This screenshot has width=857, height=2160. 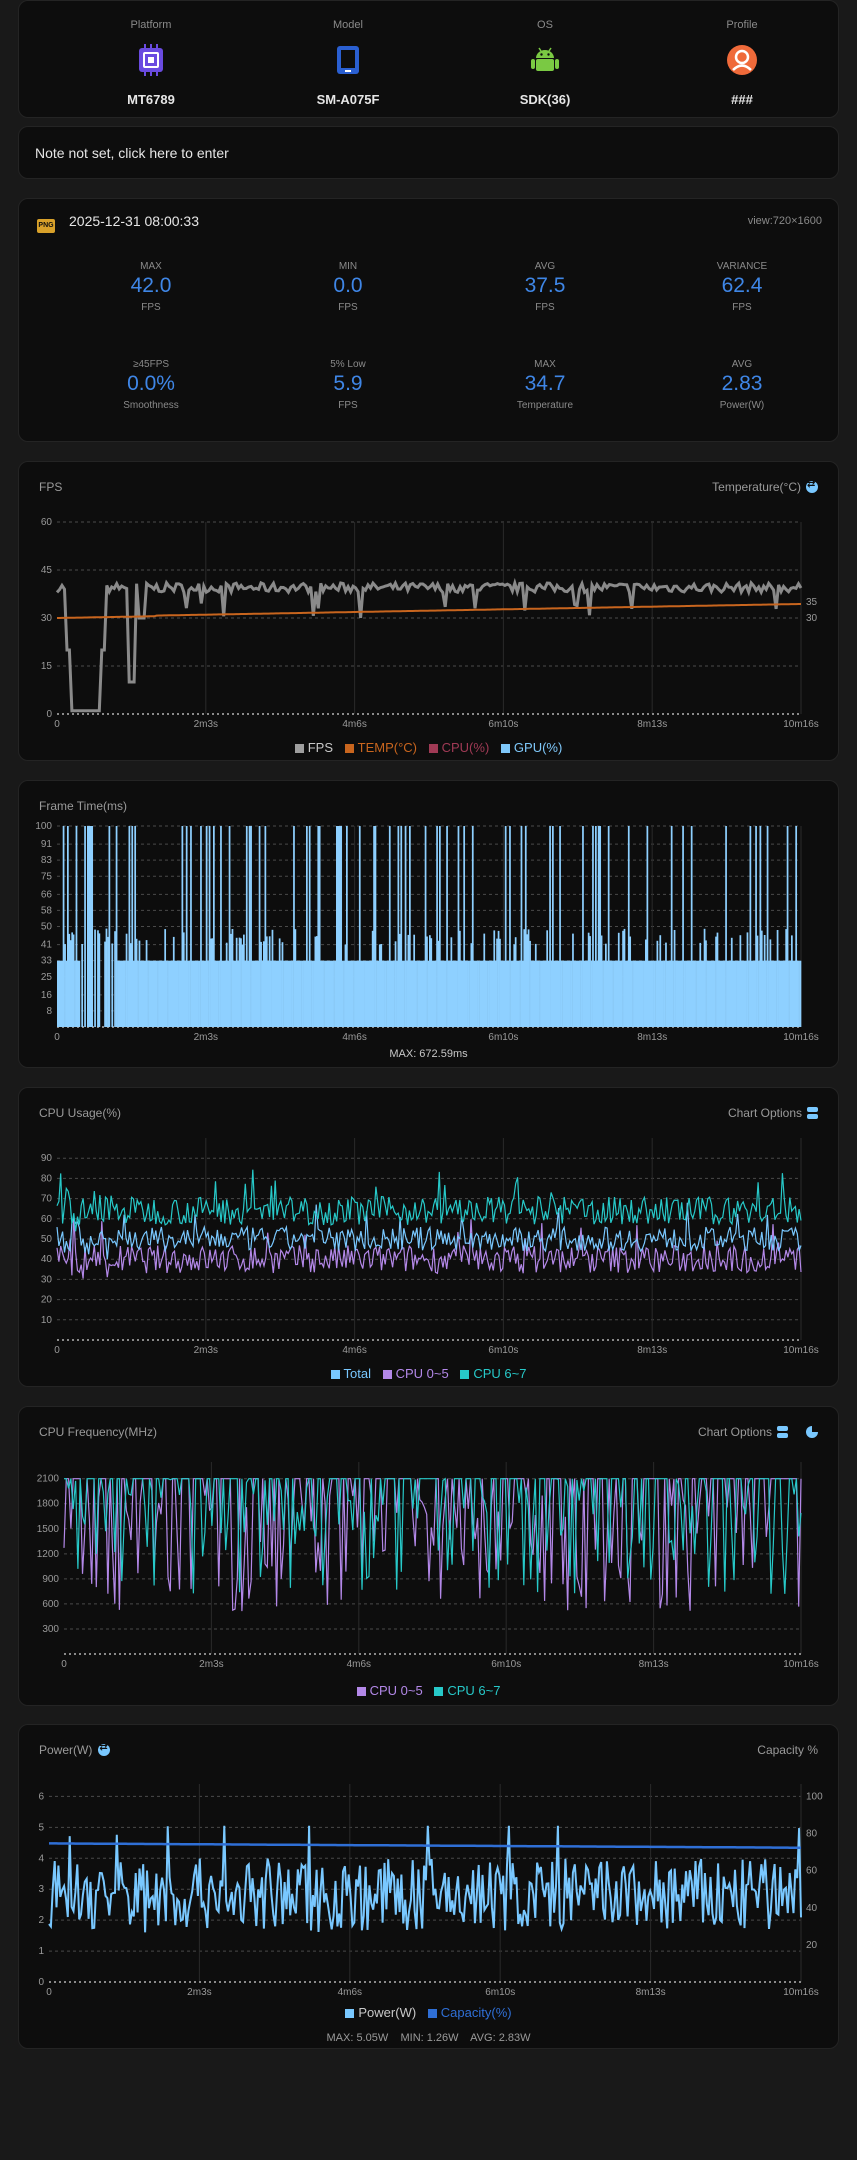 I want to click on x-tick-label: 0, so click(x=57, y=1350).